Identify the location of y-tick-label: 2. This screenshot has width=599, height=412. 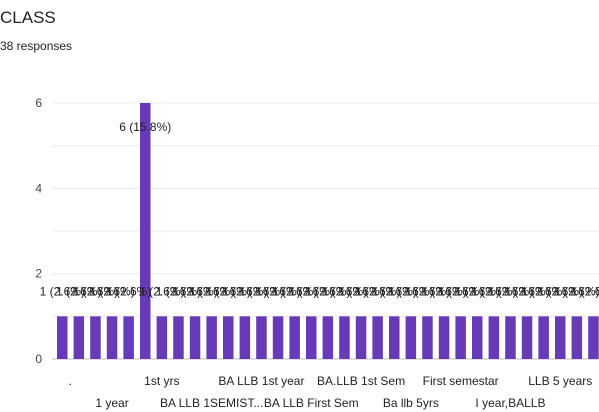
(38, 274).